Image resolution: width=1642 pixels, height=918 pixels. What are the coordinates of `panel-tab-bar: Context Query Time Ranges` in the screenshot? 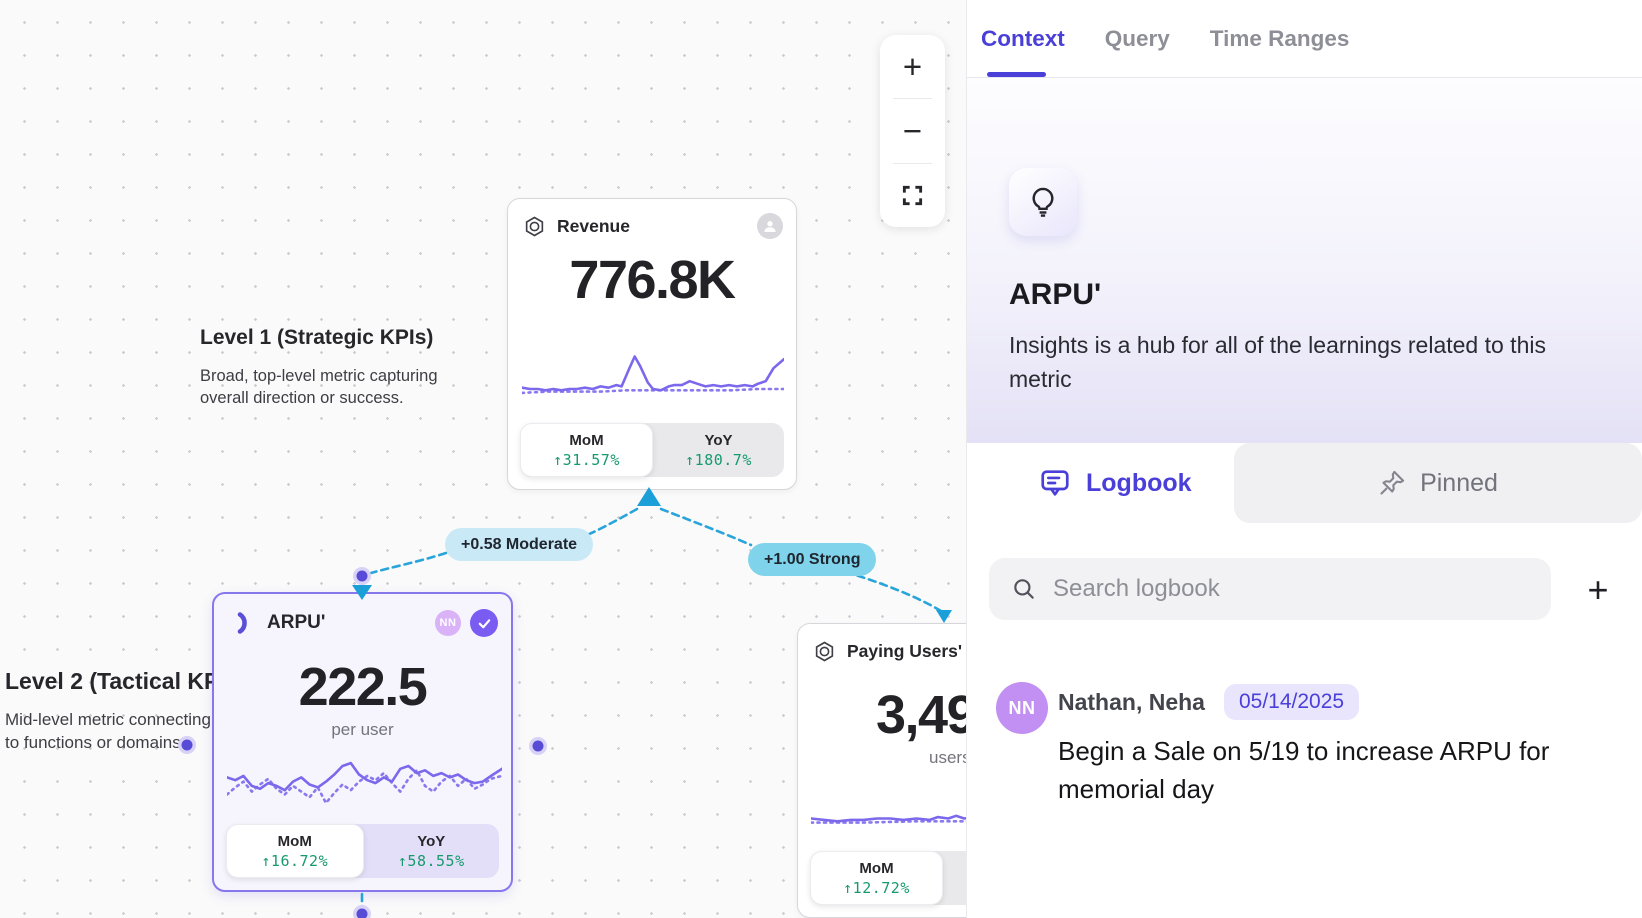 It's located at (1304, 39).